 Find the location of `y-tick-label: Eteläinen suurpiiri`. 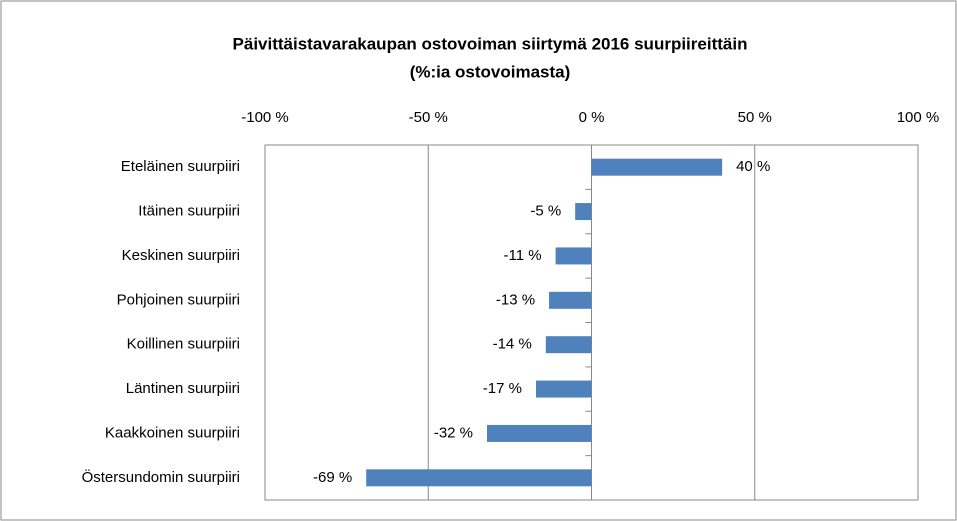

y-tick-label: Eteläinen suurpiiri is located at coordinates (180, 166).